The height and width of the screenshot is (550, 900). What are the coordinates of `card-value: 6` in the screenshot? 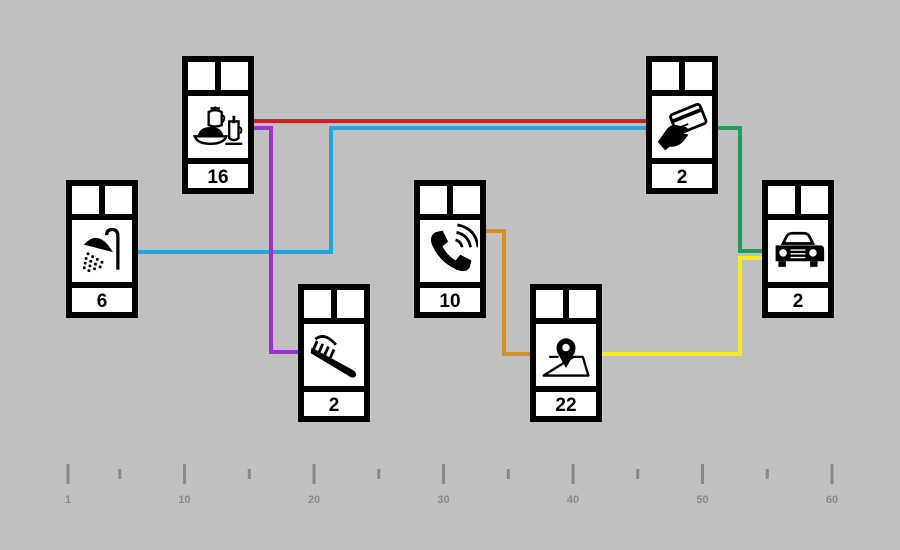 It's located at (102, 301).